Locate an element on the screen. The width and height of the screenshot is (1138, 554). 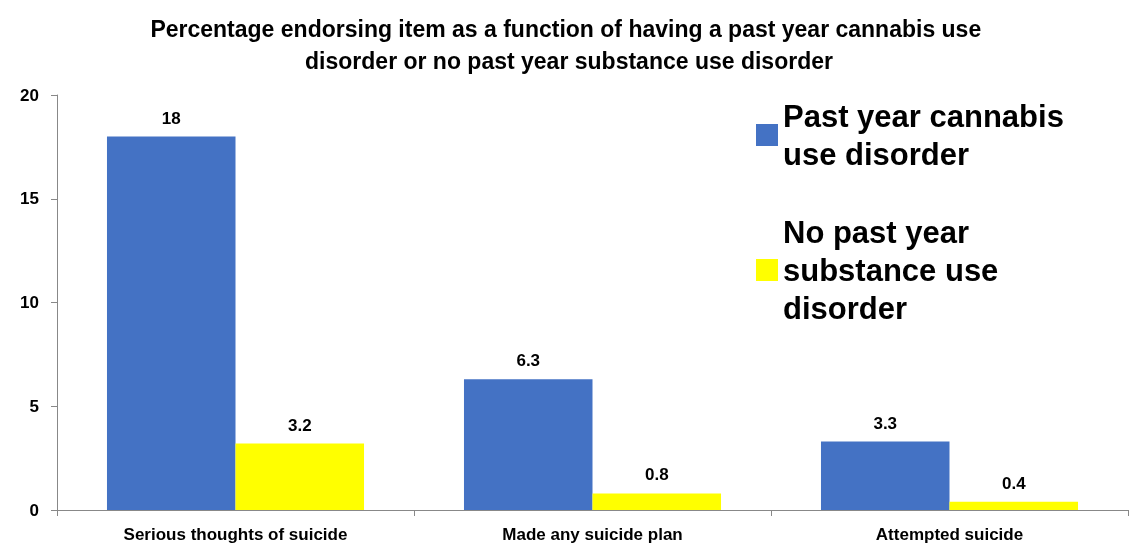
data-label: 3.3 is located at coordinates (885, 423).